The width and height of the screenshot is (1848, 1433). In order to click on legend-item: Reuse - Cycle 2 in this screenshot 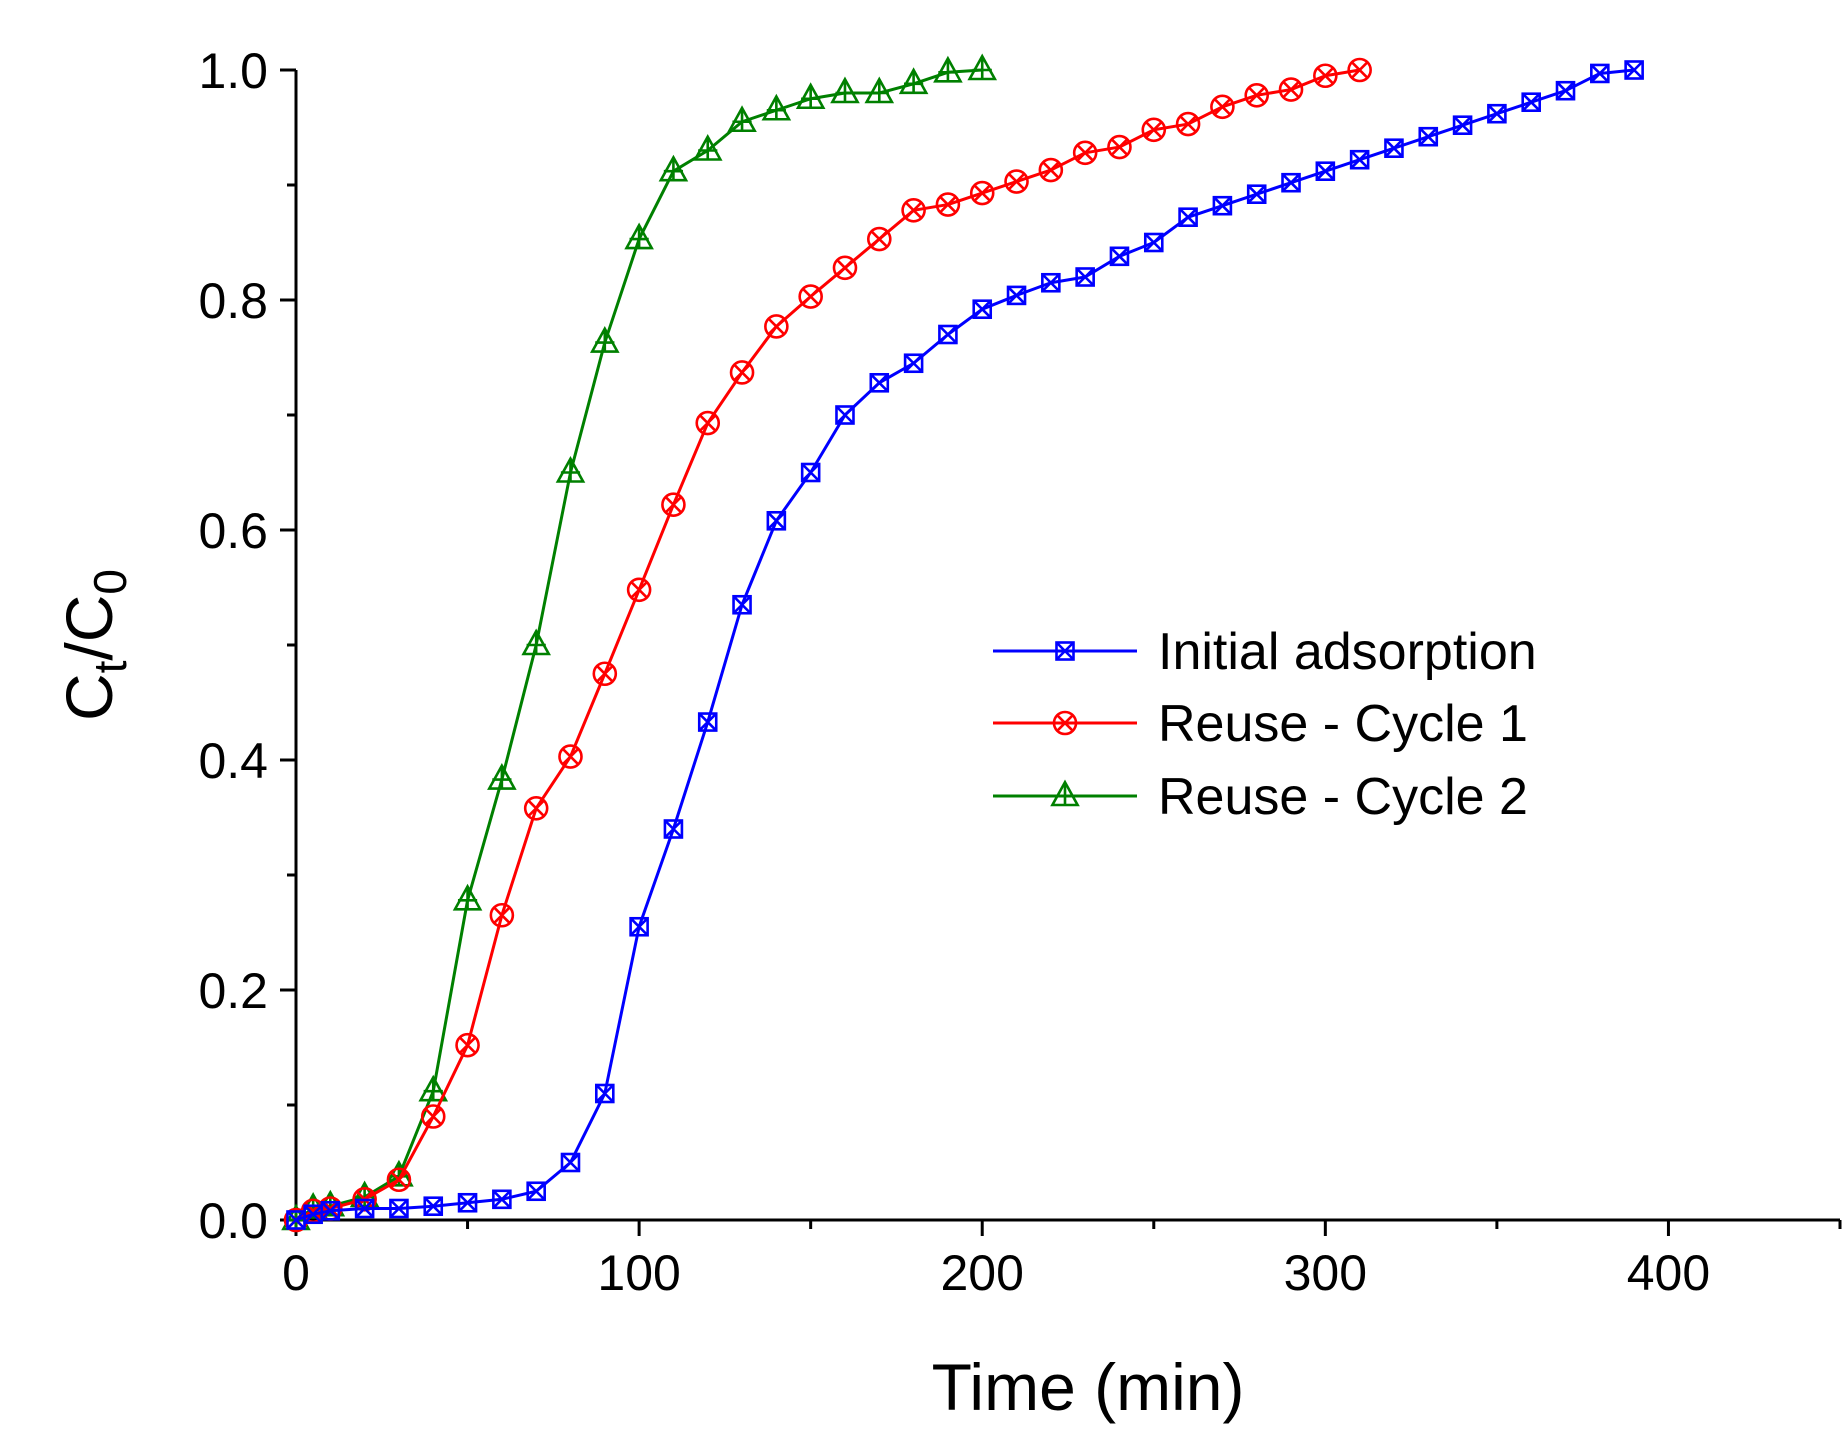, I will do `click(1260, 797)`.